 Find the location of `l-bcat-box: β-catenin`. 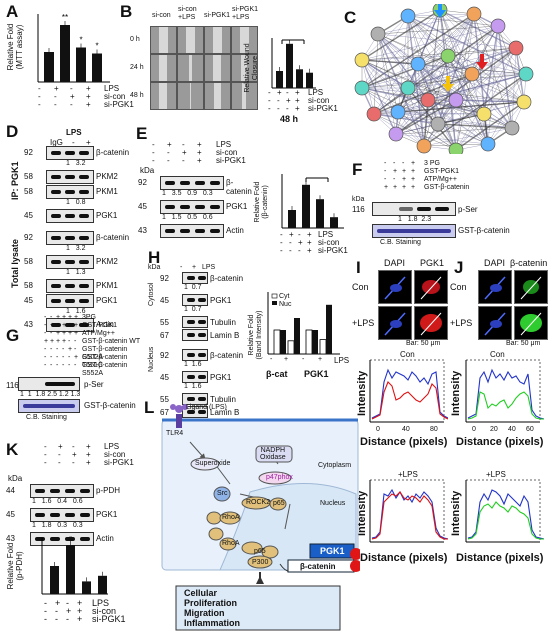

l-bcat-box: β-catenin is located at coordinates (318, 566).